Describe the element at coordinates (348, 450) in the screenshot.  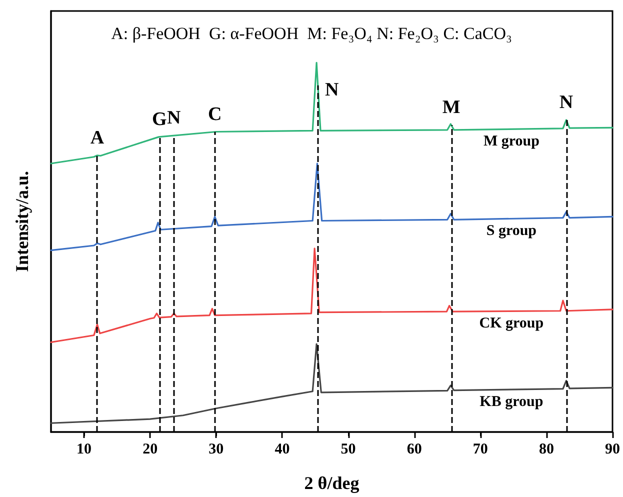
I see `x-tick-label: 50` at that location.